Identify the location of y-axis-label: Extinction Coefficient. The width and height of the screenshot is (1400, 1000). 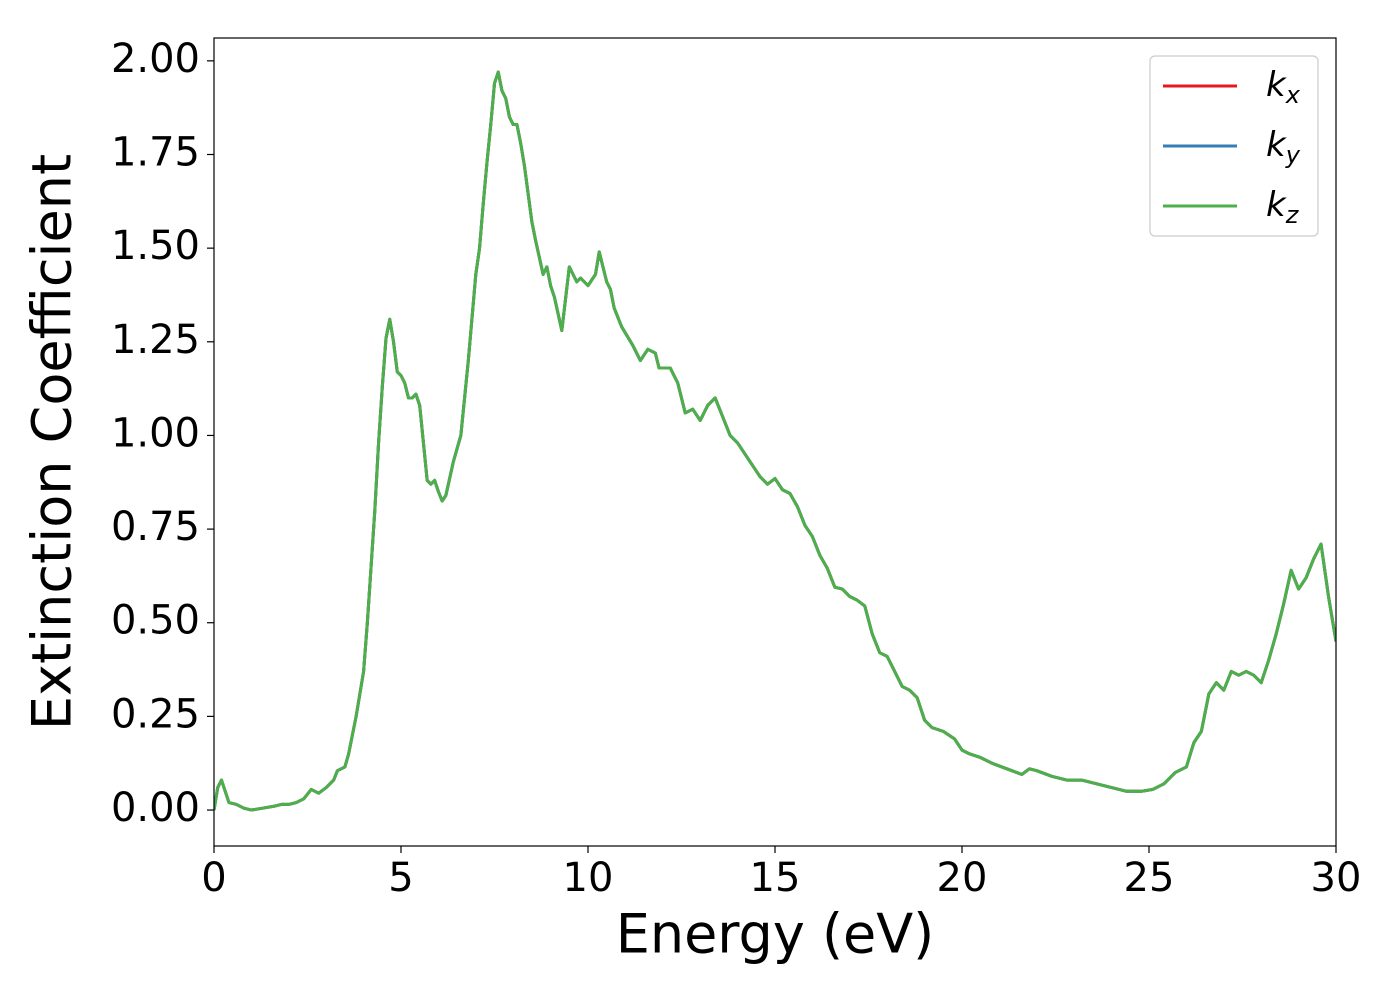
(52, 442).